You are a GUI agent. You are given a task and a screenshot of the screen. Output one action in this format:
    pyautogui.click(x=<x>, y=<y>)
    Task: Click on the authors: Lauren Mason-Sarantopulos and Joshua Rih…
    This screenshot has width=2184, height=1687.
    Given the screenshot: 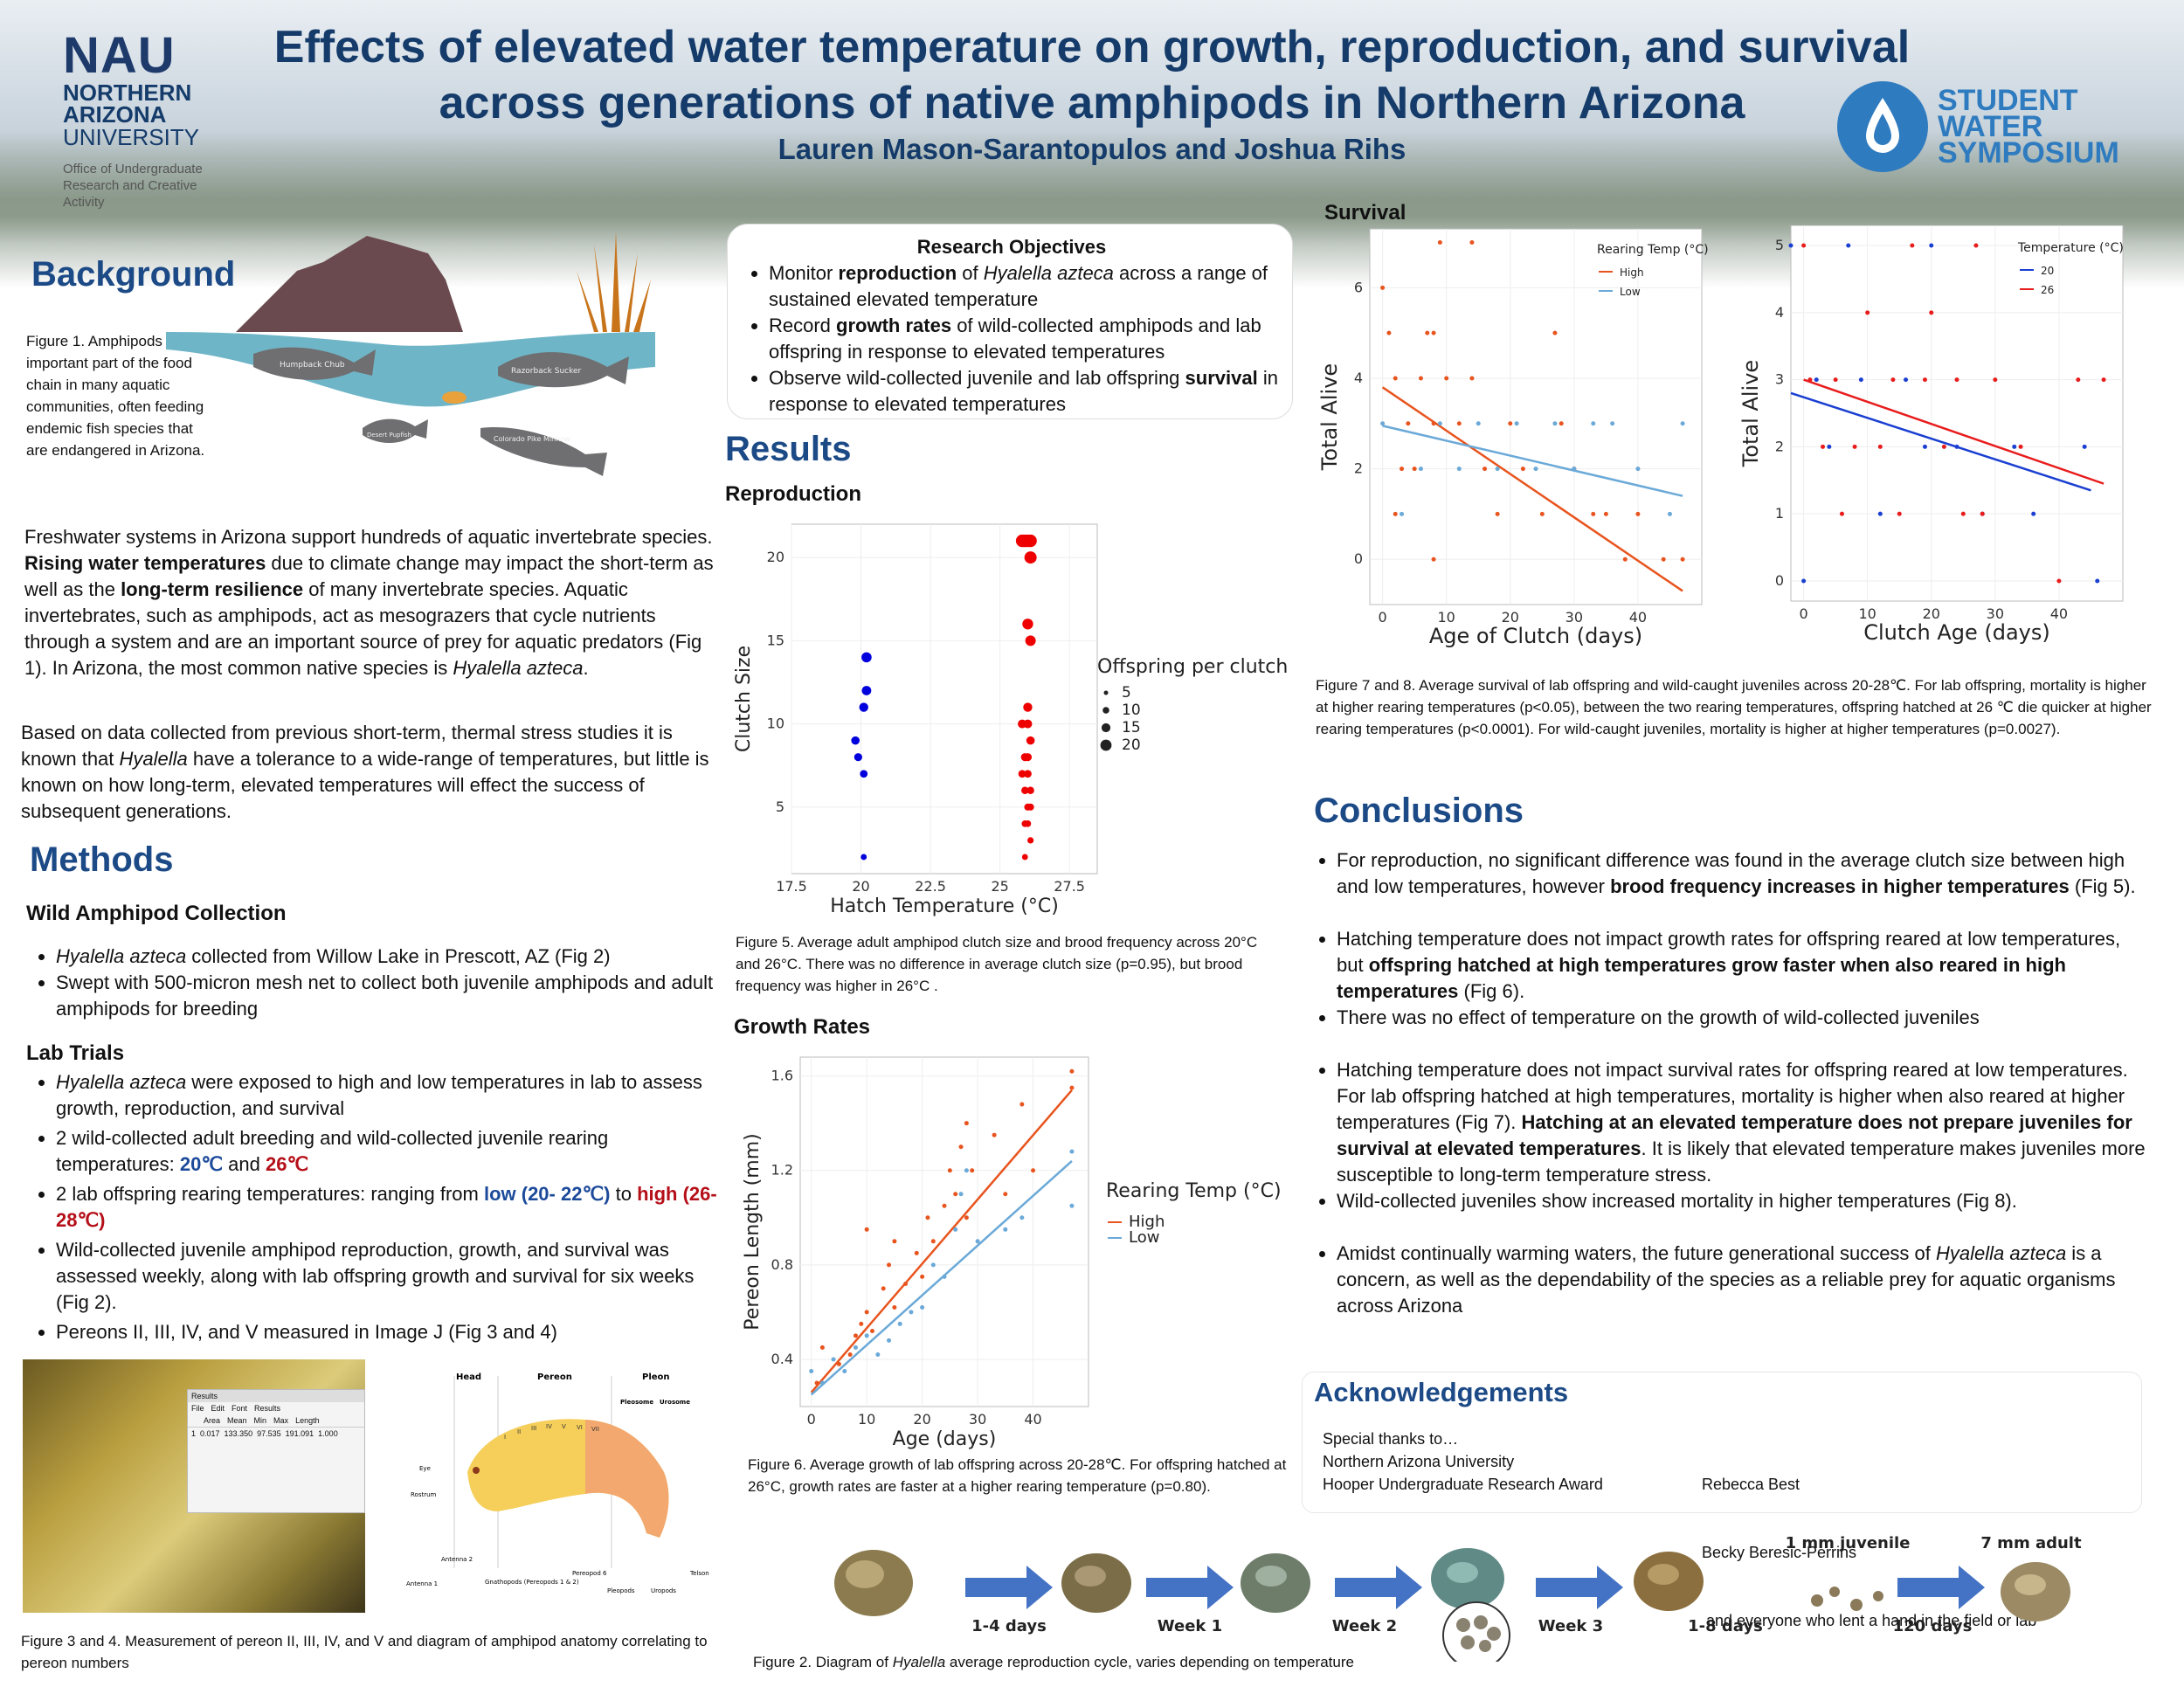 What is the action you would take?
    pyautogui.click(x=1092, y=149)
    